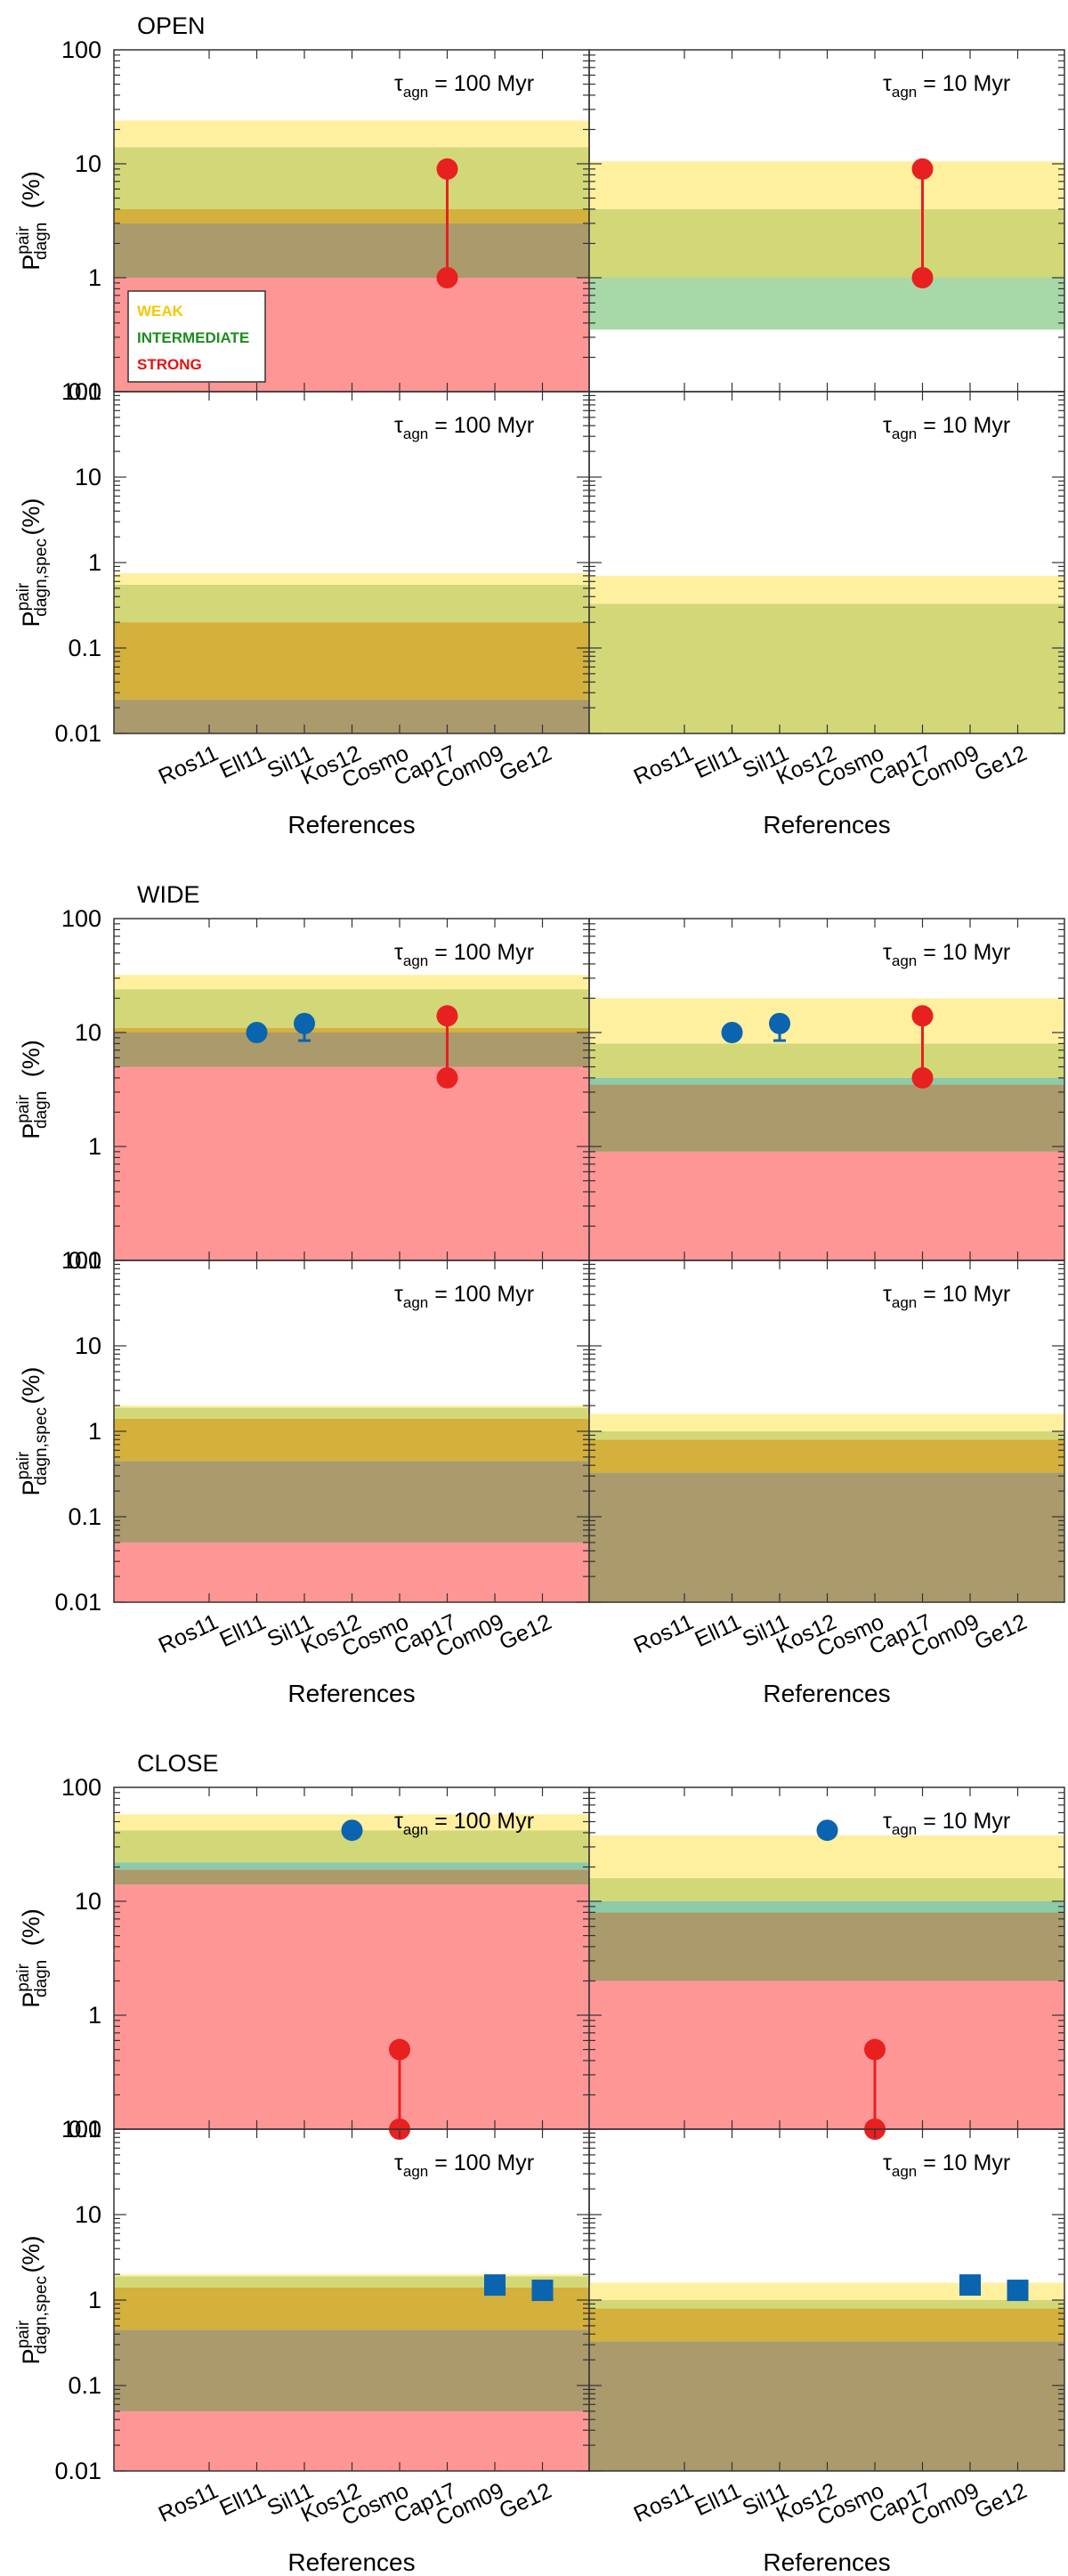 The width and height of the screenshot is (1068, 2576). What do you see at coordinates (399, 2049) in the screenshot?
I see `point-cosmo-high` at bounding box center [399, 2049].